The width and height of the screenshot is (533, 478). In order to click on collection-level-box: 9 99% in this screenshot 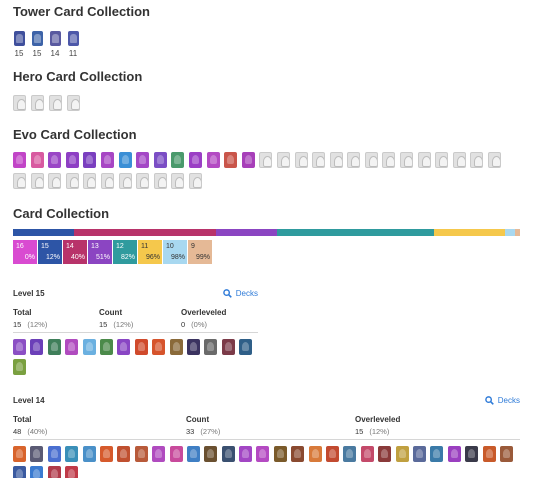, I will do `click(200, 252)`.